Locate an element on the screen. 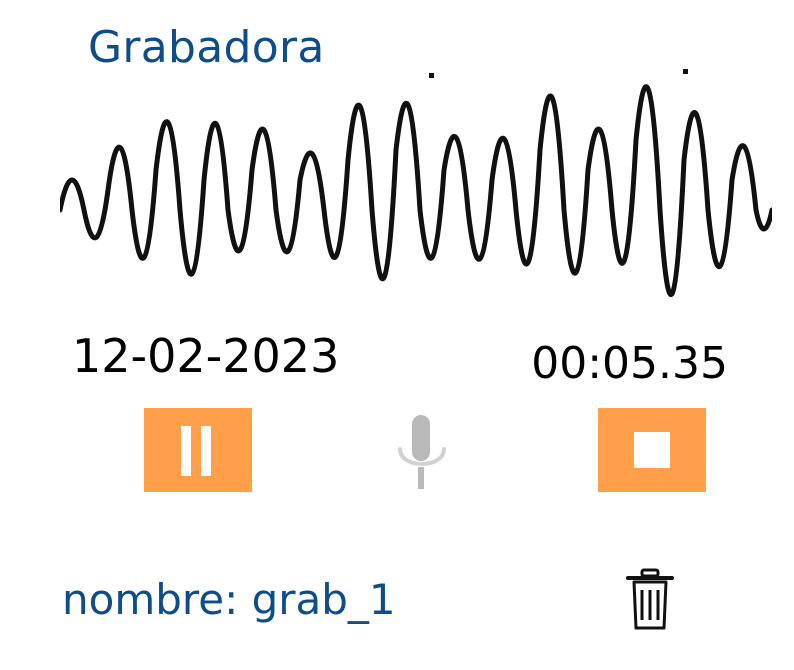 The height and width of the screenshot is (670, 794). trash-icon is located at coordinates (650, 599).